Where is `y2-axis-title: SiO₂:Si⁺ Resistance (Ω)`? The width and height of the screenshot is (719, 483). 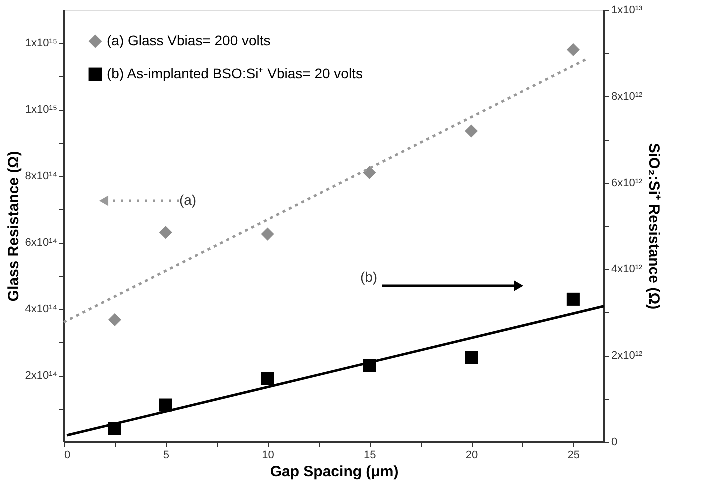 y2-axis-title: SiO₂:Si⁺ Resistance (Ω) is located at coordinates (654, 226).